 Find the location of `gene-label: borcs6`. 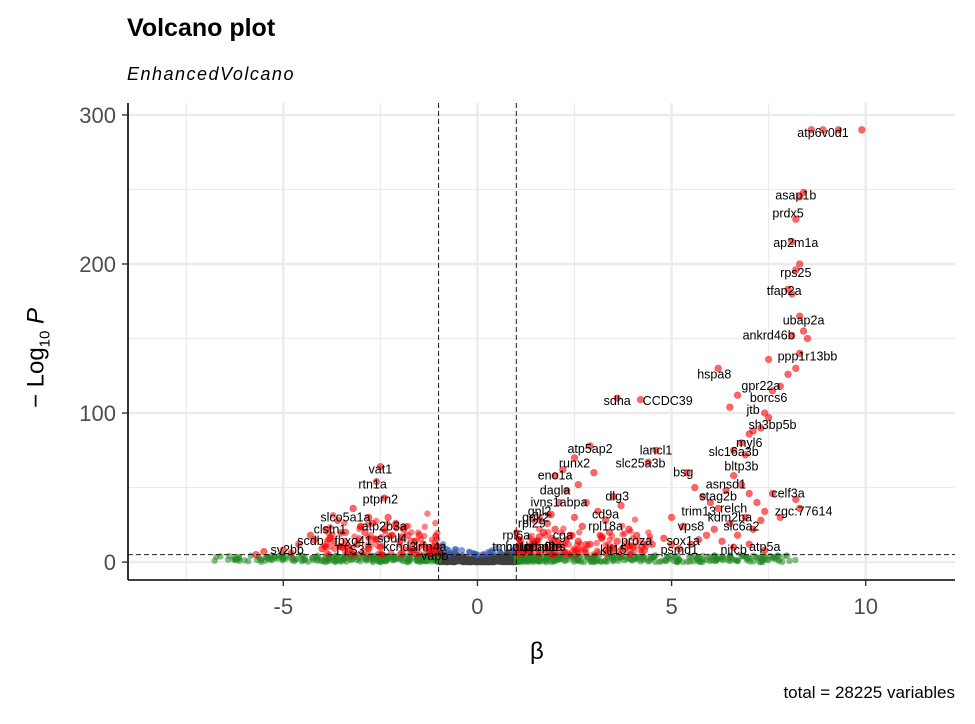

gene-label: borcs6 is located at coordinates (769, 398).